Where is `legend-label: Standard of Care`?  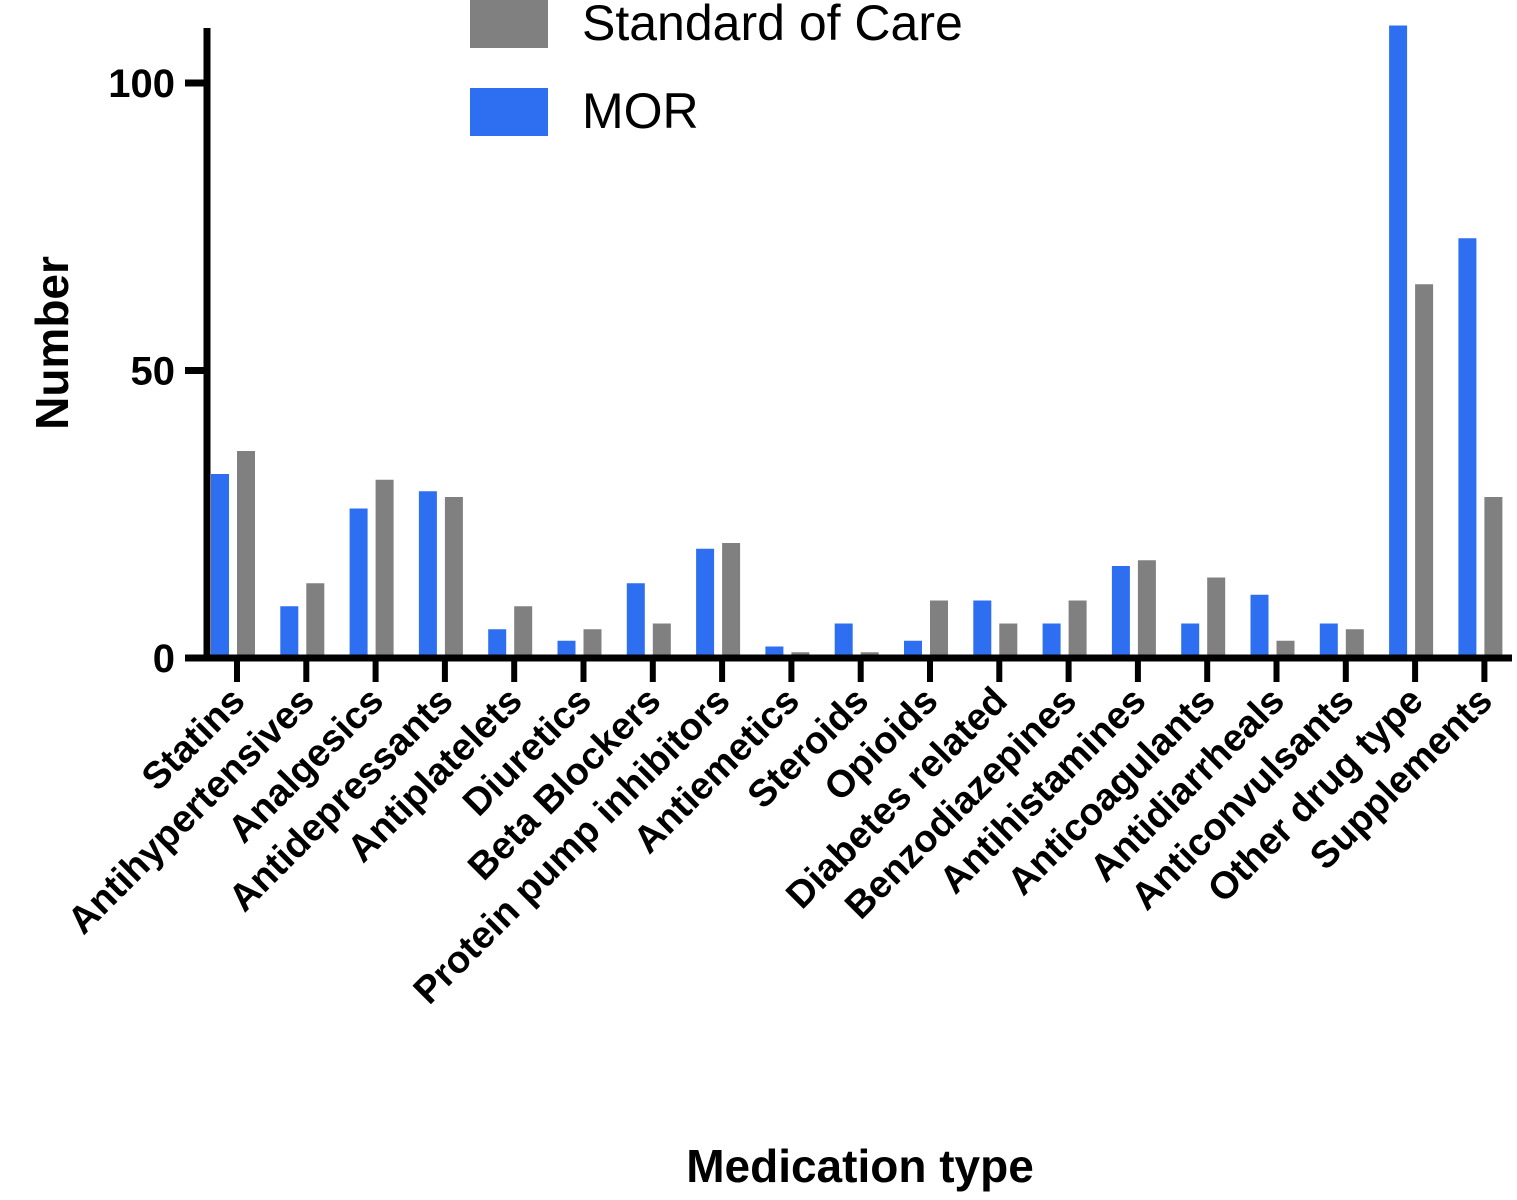 legend-label: Standard of Care is located at coordinates (772, 25).